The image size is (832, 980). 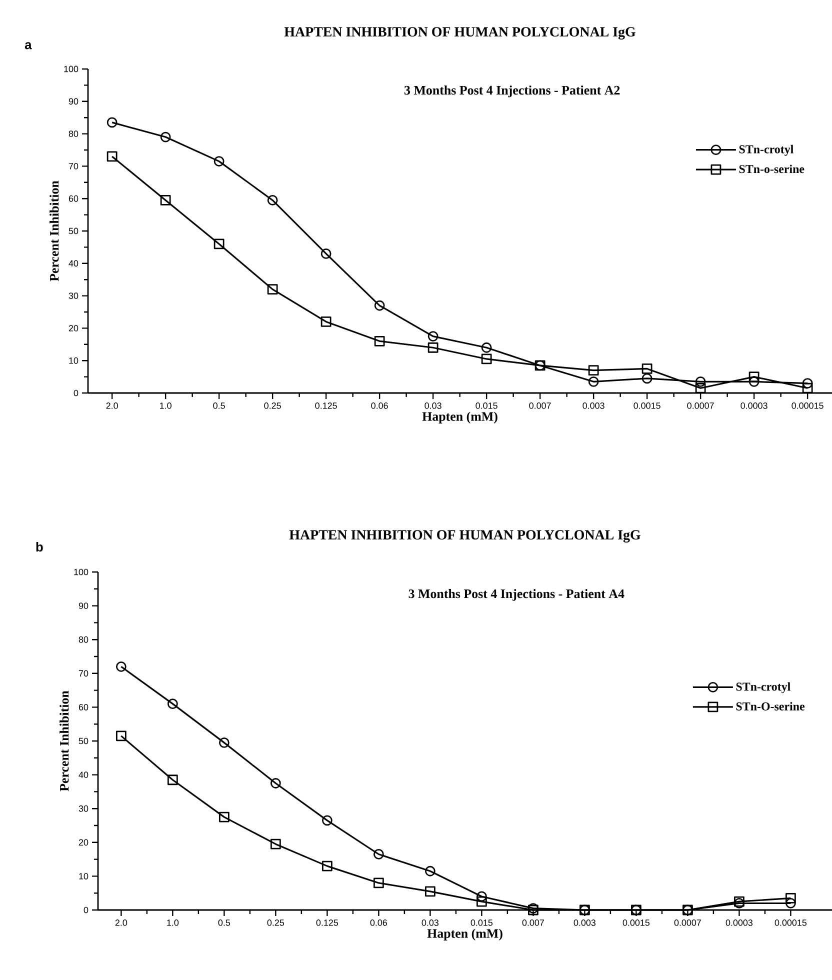 I want to click on legend-label: STn-O-serine, so click(x=770, y=706).